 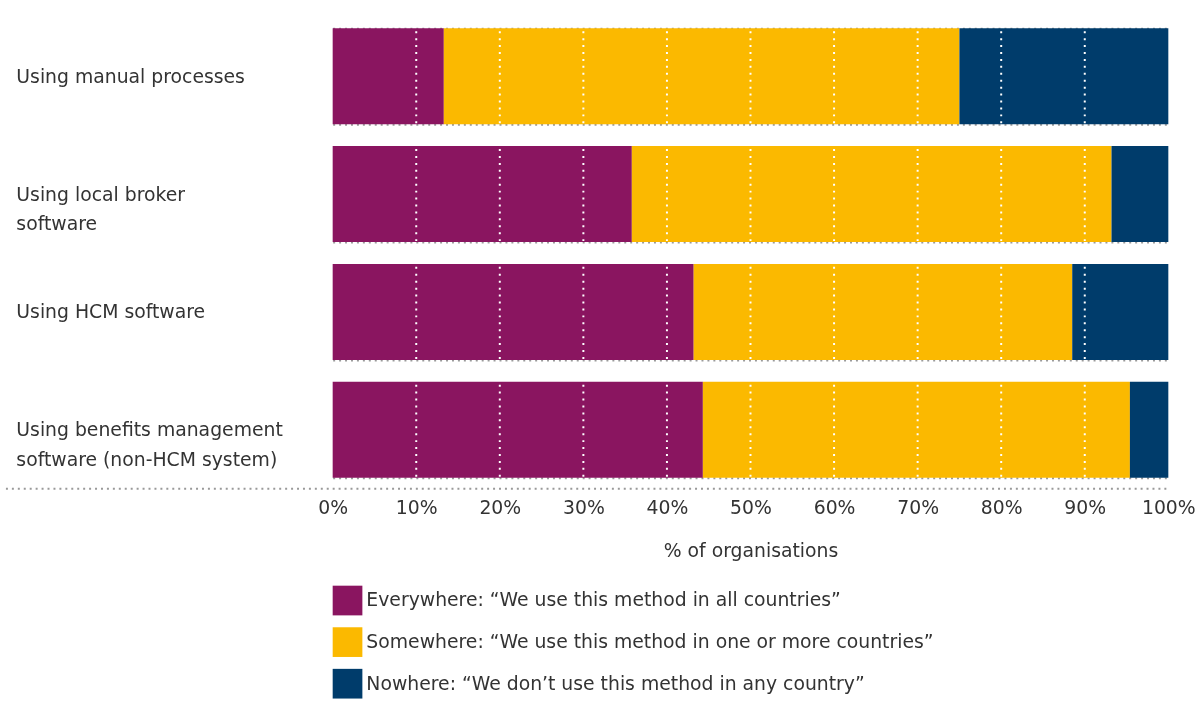 I want to click on x-tick-label: 40%, so click(x=667, y=507).